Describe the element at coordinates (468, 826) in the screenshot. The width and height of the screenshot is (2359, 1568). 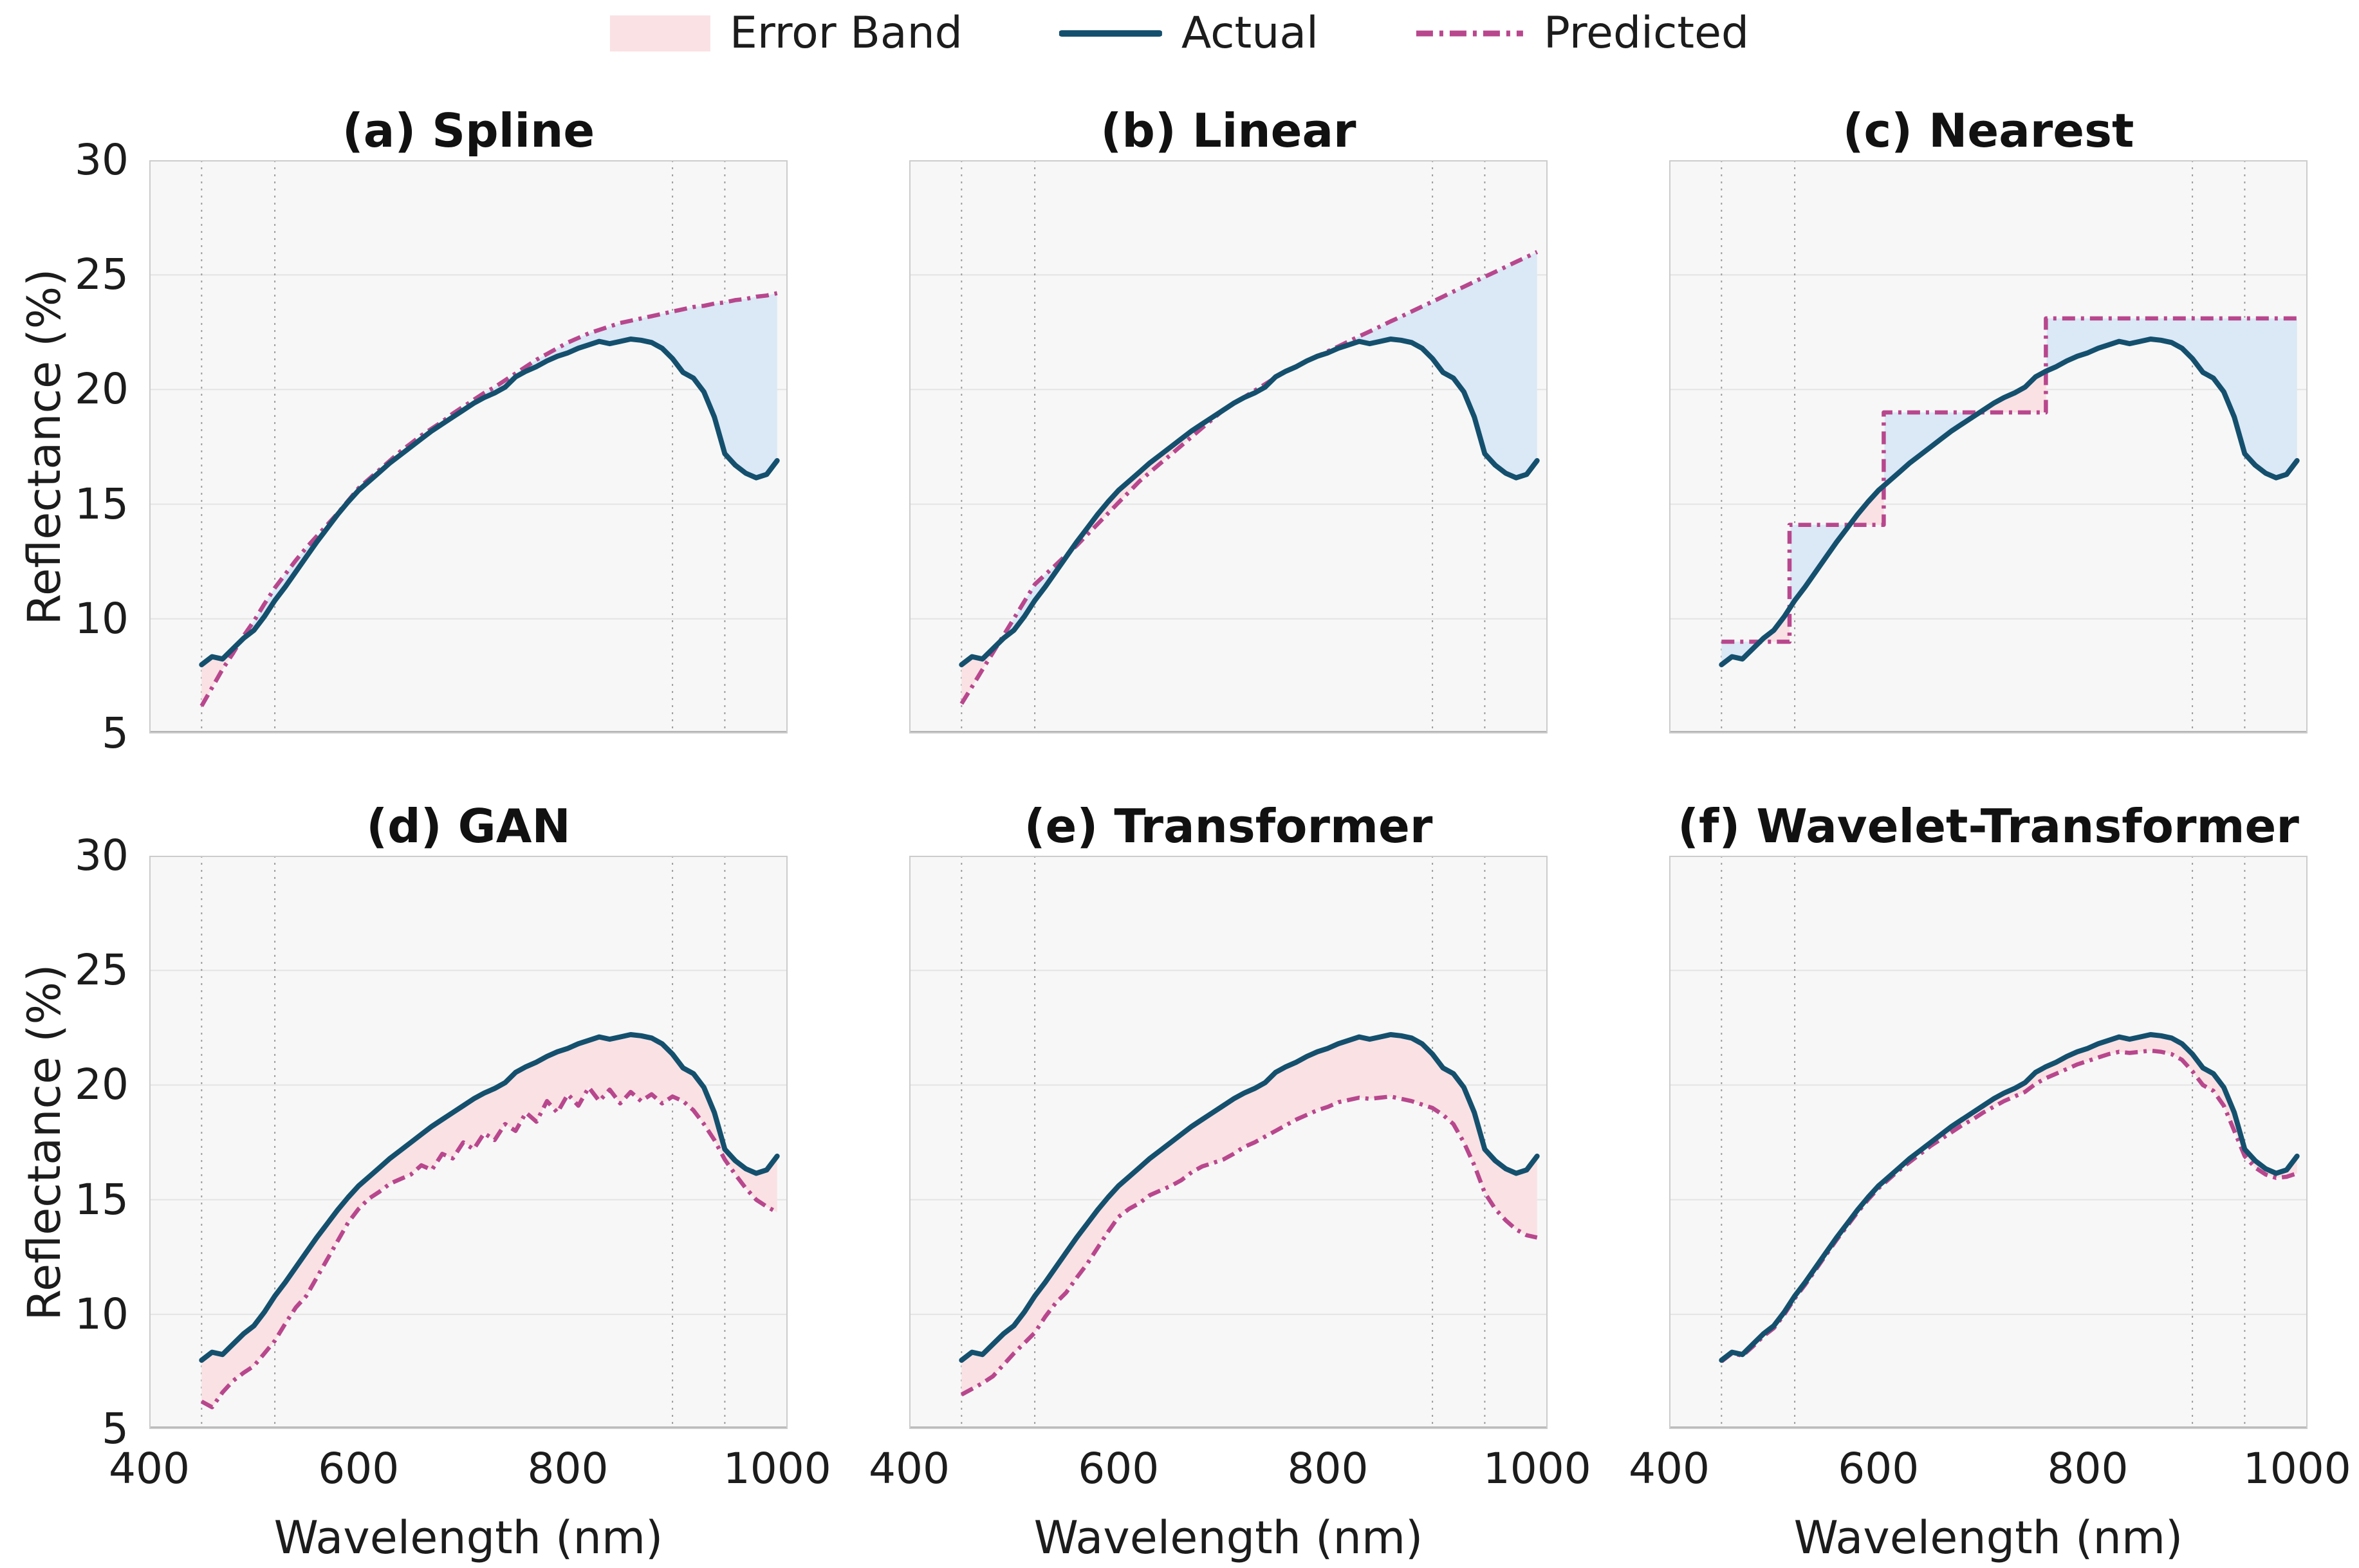
I see `subplot-title-gan: (d) GAN` at that location.